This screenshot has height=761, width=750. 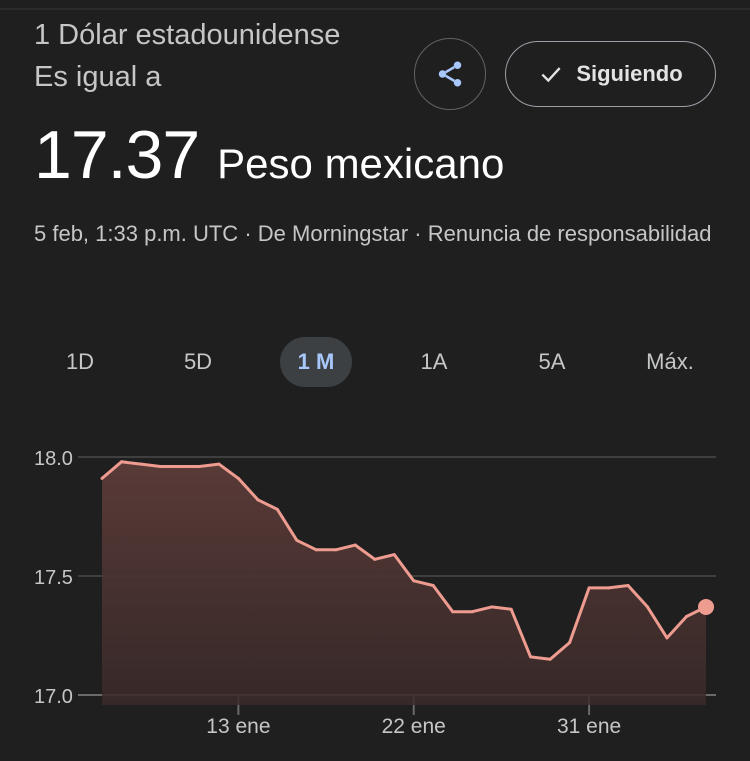 What do you see at coordinates (375, 9) in the screenshot?
I see `top-divider` at bounding box center [375, 9].